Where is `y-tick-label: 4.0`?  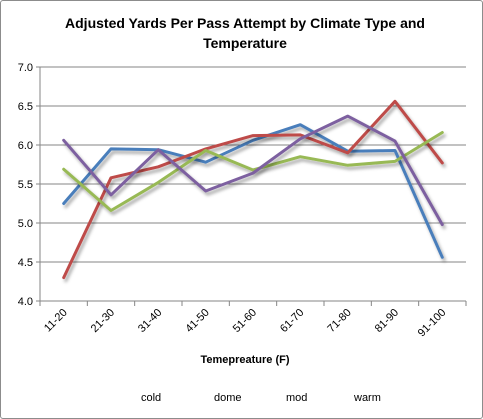
y-tick-label: 4.0 is located at coordinates (25, 302).